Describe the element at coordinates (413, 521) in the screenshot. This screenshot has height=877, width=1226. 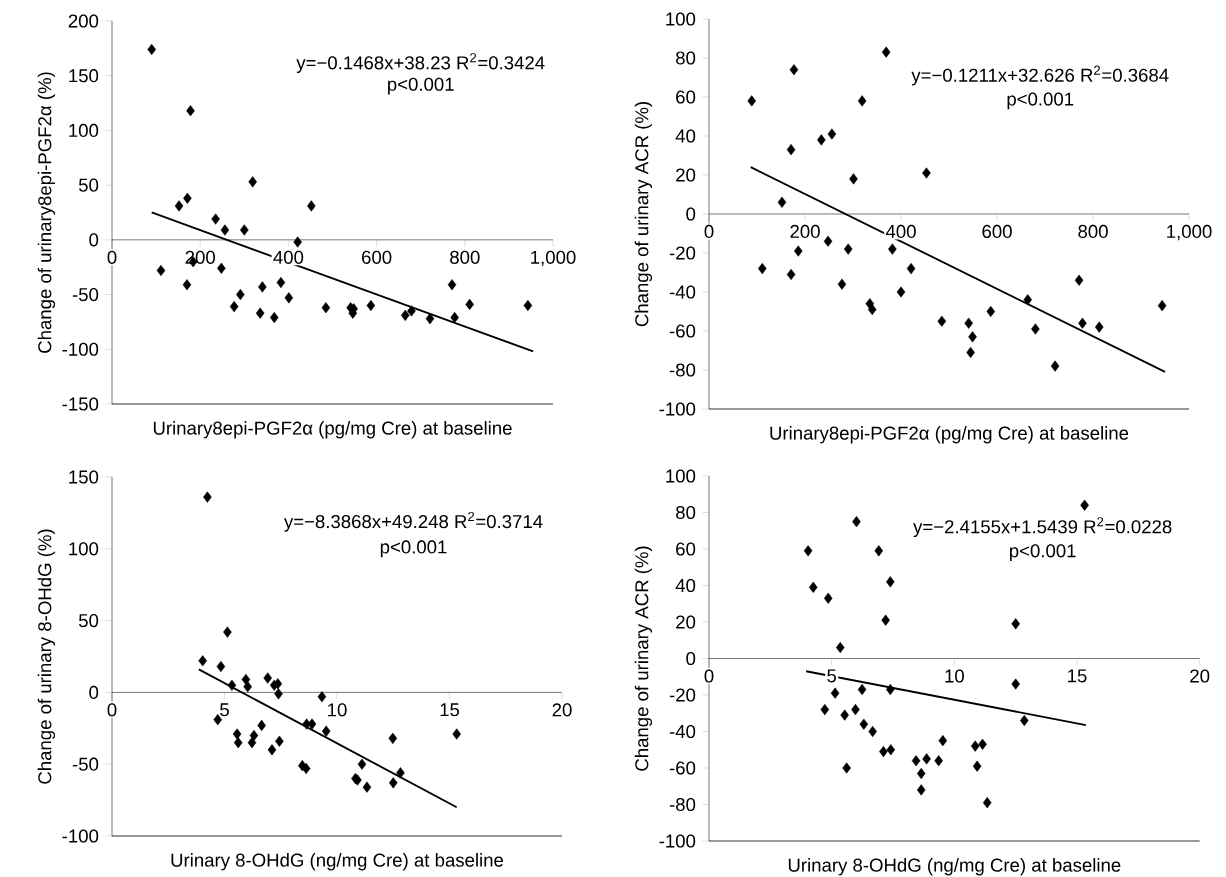
I see `annotation: y=−8.3868x+49.248 R$^{2}$=0.3714` at that location.